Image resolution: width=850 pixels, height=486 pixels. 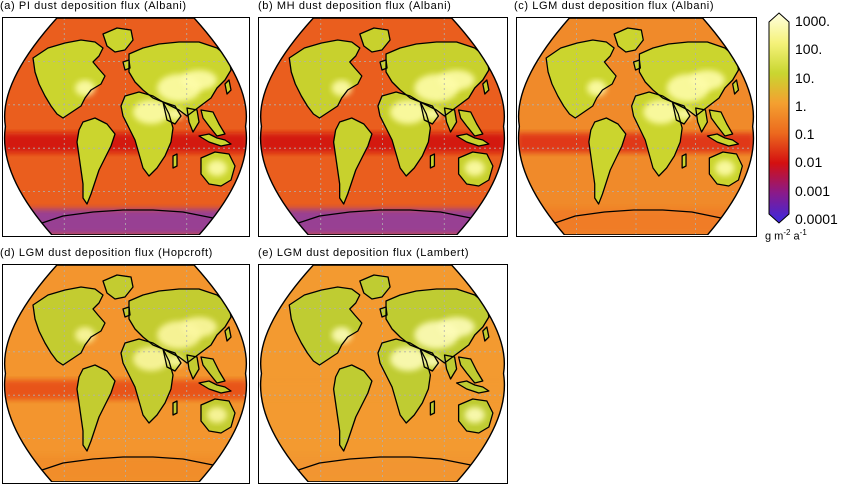 I want to click on panel-title: (e) LGM dust deposition flux (Lambert), so click(x=364, y=253).